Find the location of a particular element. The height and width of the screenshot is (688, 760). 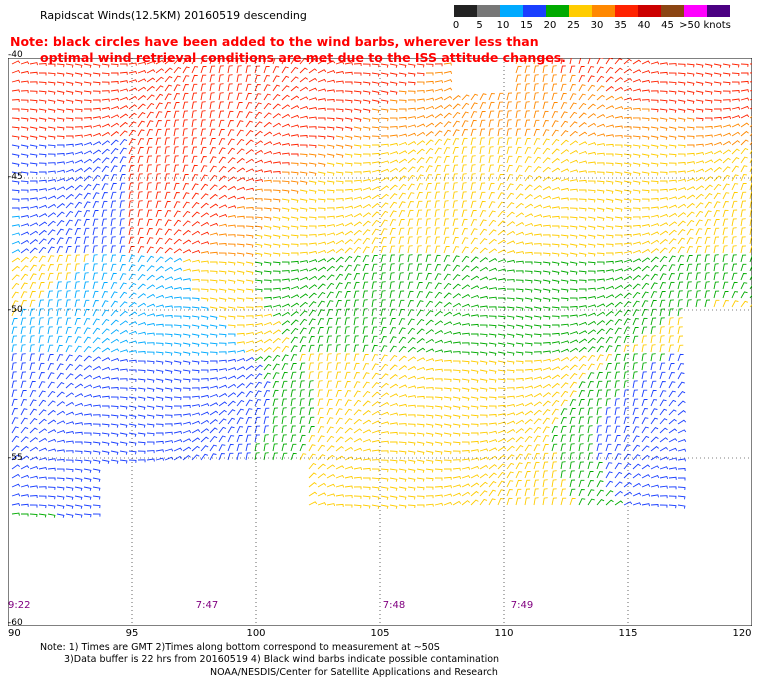

time-label-4: 7:49 is located at coordinates (522, 605).